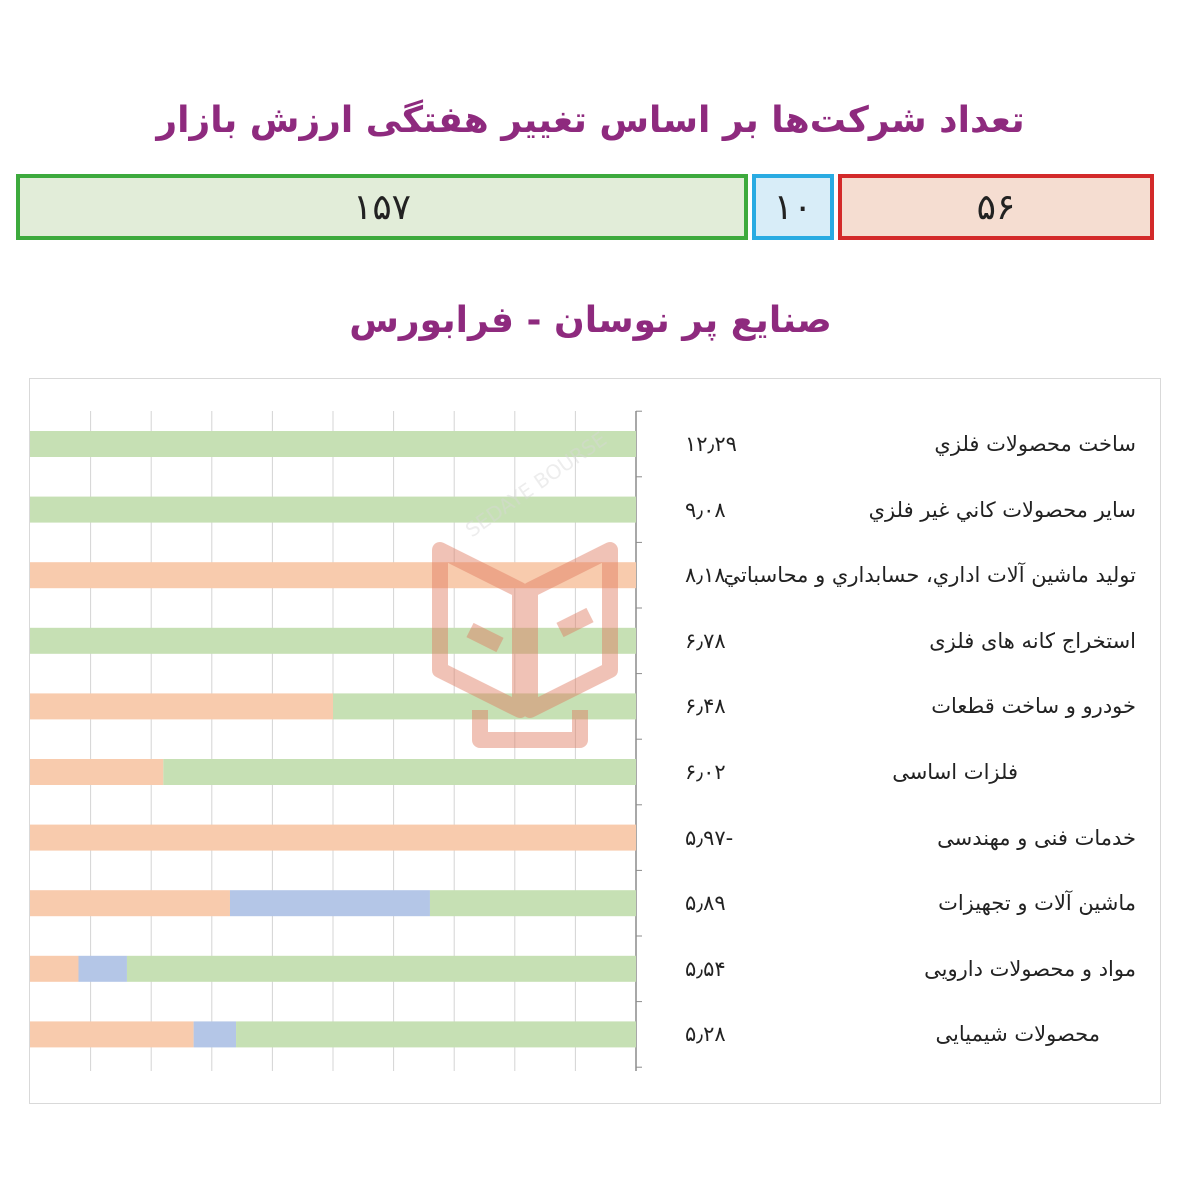  What do you see at coordinates (705, 903) in the screenshot?
I see `row-change-value: ۵٫۸۹` at bounding box center [705, 903].